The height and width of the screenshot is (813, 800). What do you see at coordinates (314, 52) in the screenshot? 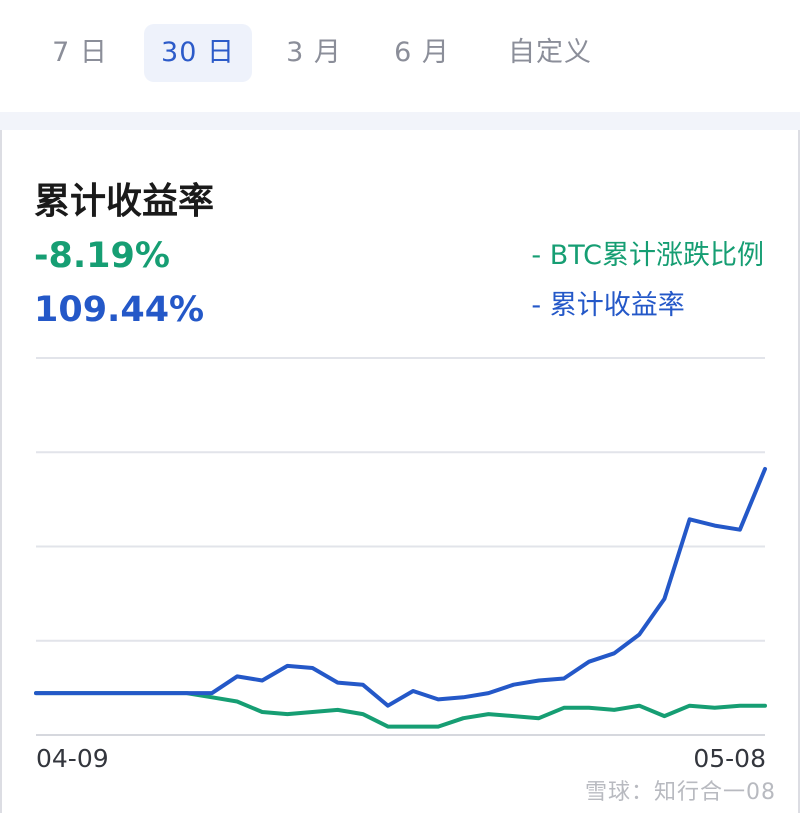
I see `tab-3-months: 3 月` at bounding box center [314, 52].